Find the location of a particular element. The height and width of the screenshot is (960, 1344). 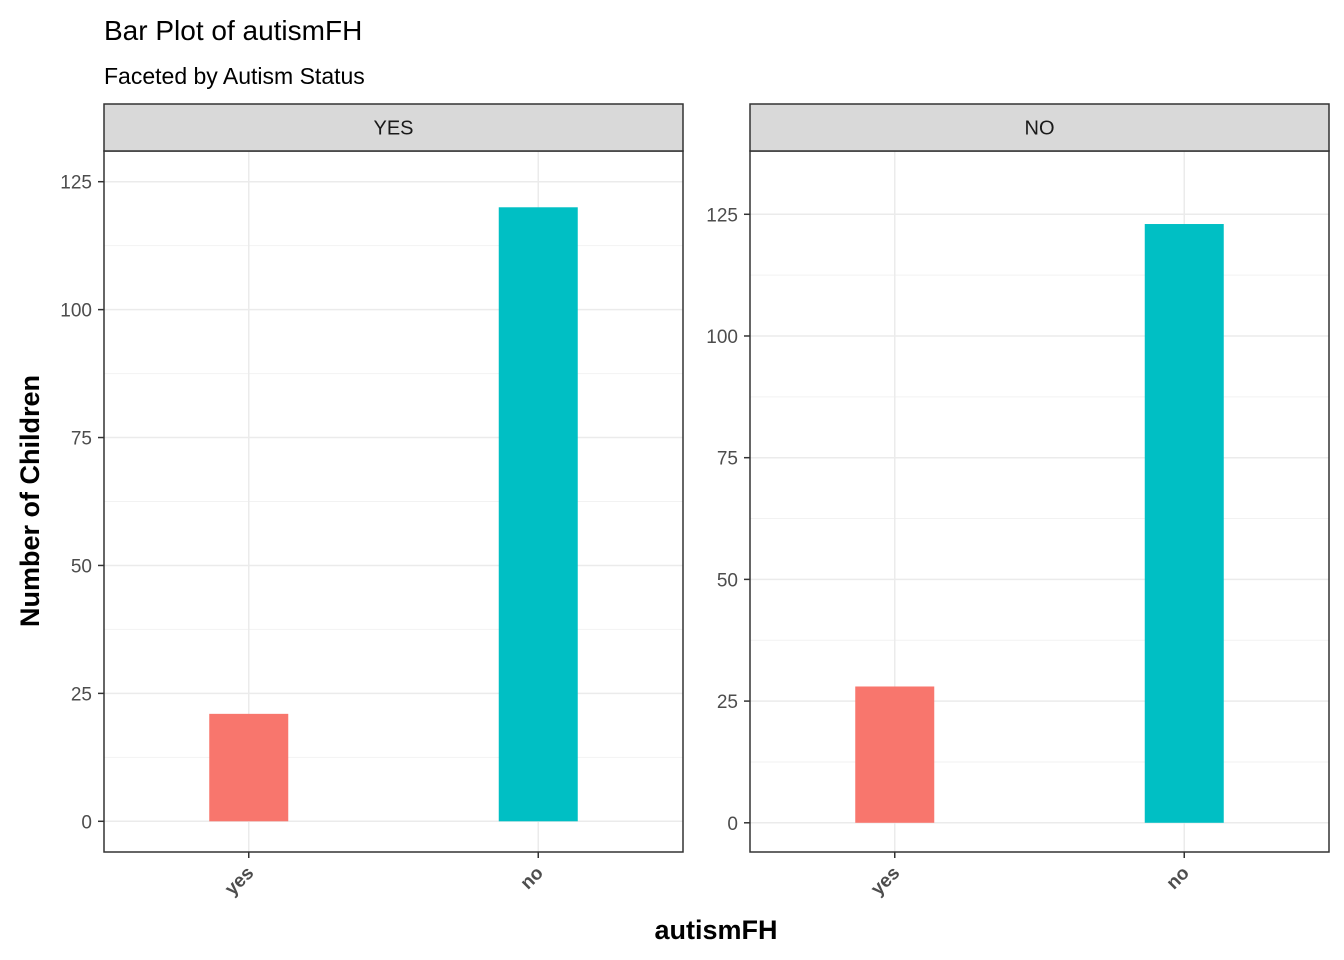

y-axis-title: Number of Children is located at coordinates (30, 501).